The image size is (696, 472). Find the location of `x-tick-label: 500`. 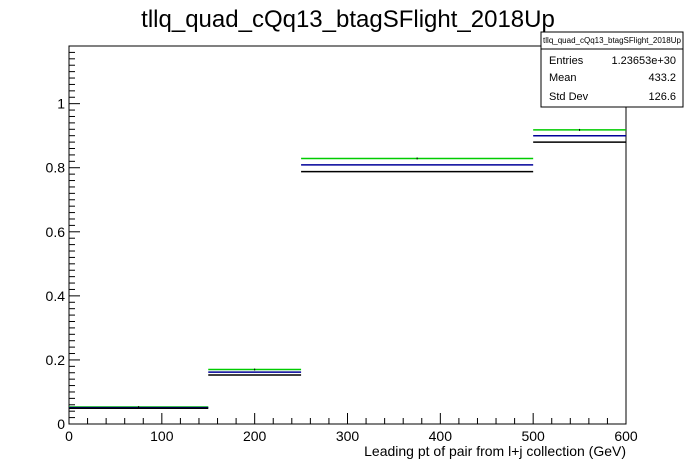

x-tick-label: 500 is located at coordinates (533, 436).